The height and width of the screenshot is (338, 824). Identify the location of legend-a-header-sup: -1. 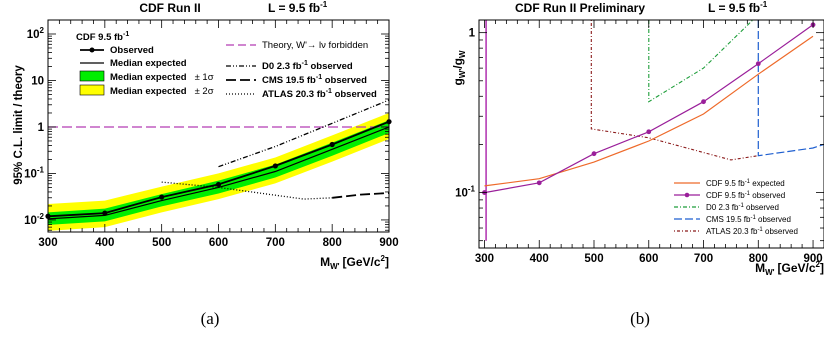
(126, 34).